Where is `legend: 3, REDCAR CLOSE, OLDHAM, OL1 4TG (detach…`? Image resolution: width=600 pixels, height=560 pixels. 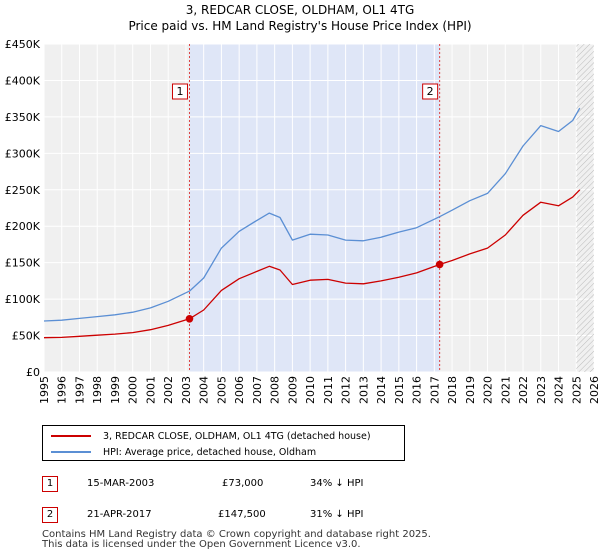
legend: 3, REDCAR CLOSE, OLDHAM, OL1 4TG (detach… is located at coordinates (223, 443).